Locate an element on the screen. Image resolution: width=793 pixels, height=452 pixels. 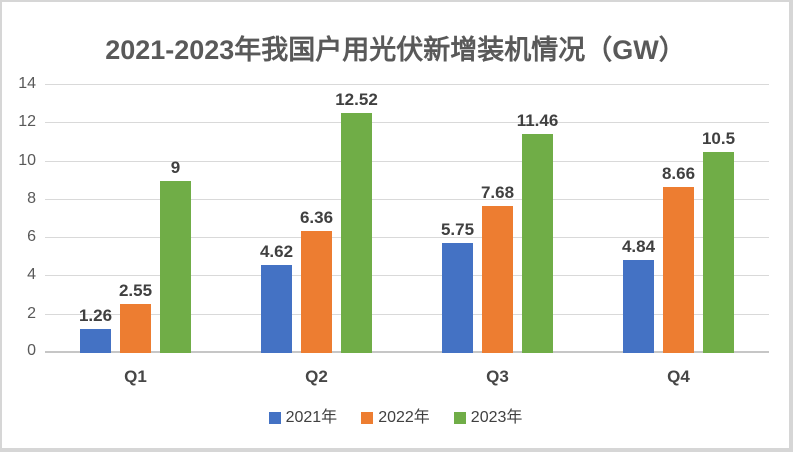
data-label: 9 is located at coordinates (175, 167).